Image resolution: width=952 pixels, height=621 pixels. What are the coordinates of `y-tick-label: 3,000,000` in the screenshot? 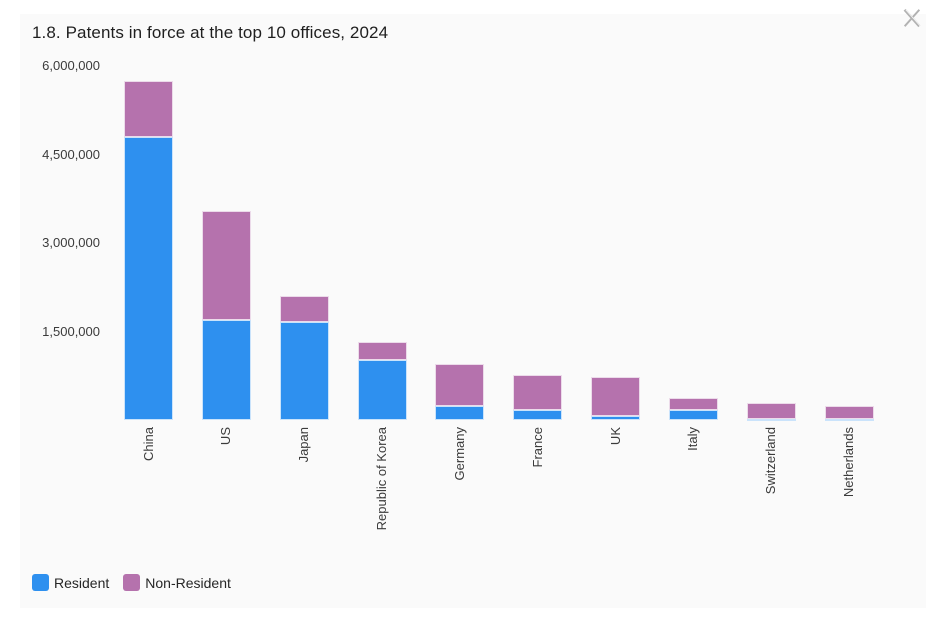 It's located at (71, 242).